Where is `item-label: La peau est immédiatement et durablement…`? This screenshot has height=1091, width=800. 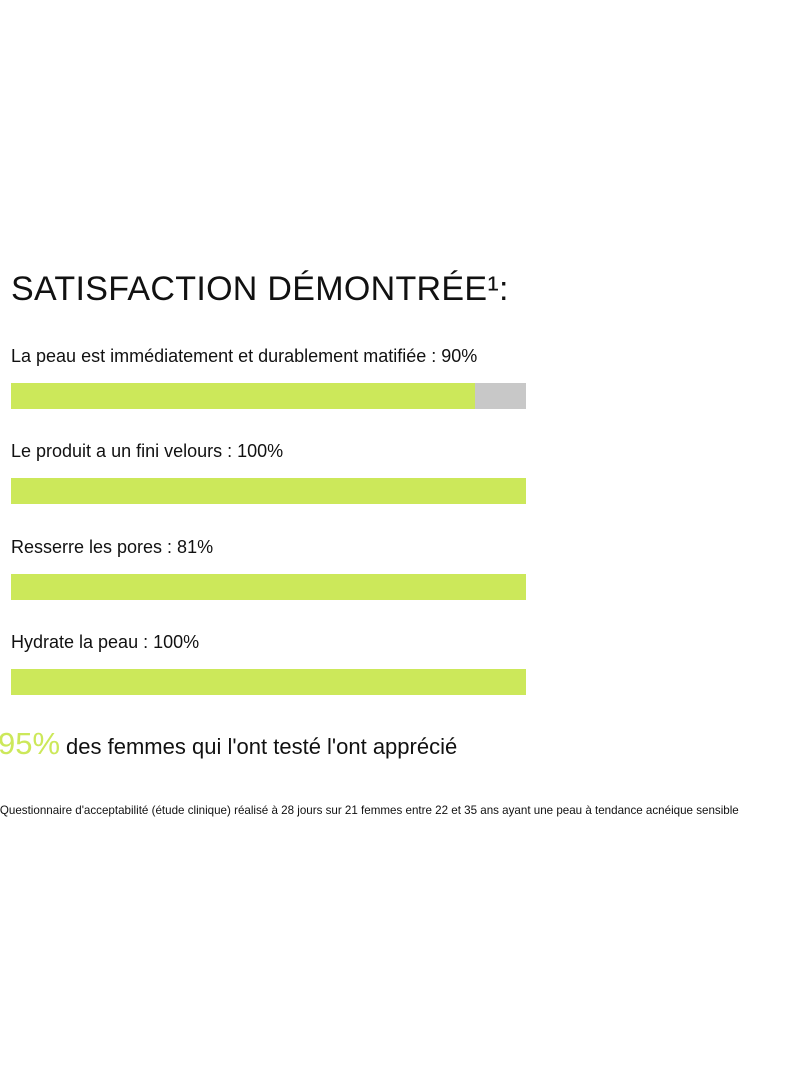
item-label: La peau est immédiatement et durablement… is located at coordinates (244, 356).